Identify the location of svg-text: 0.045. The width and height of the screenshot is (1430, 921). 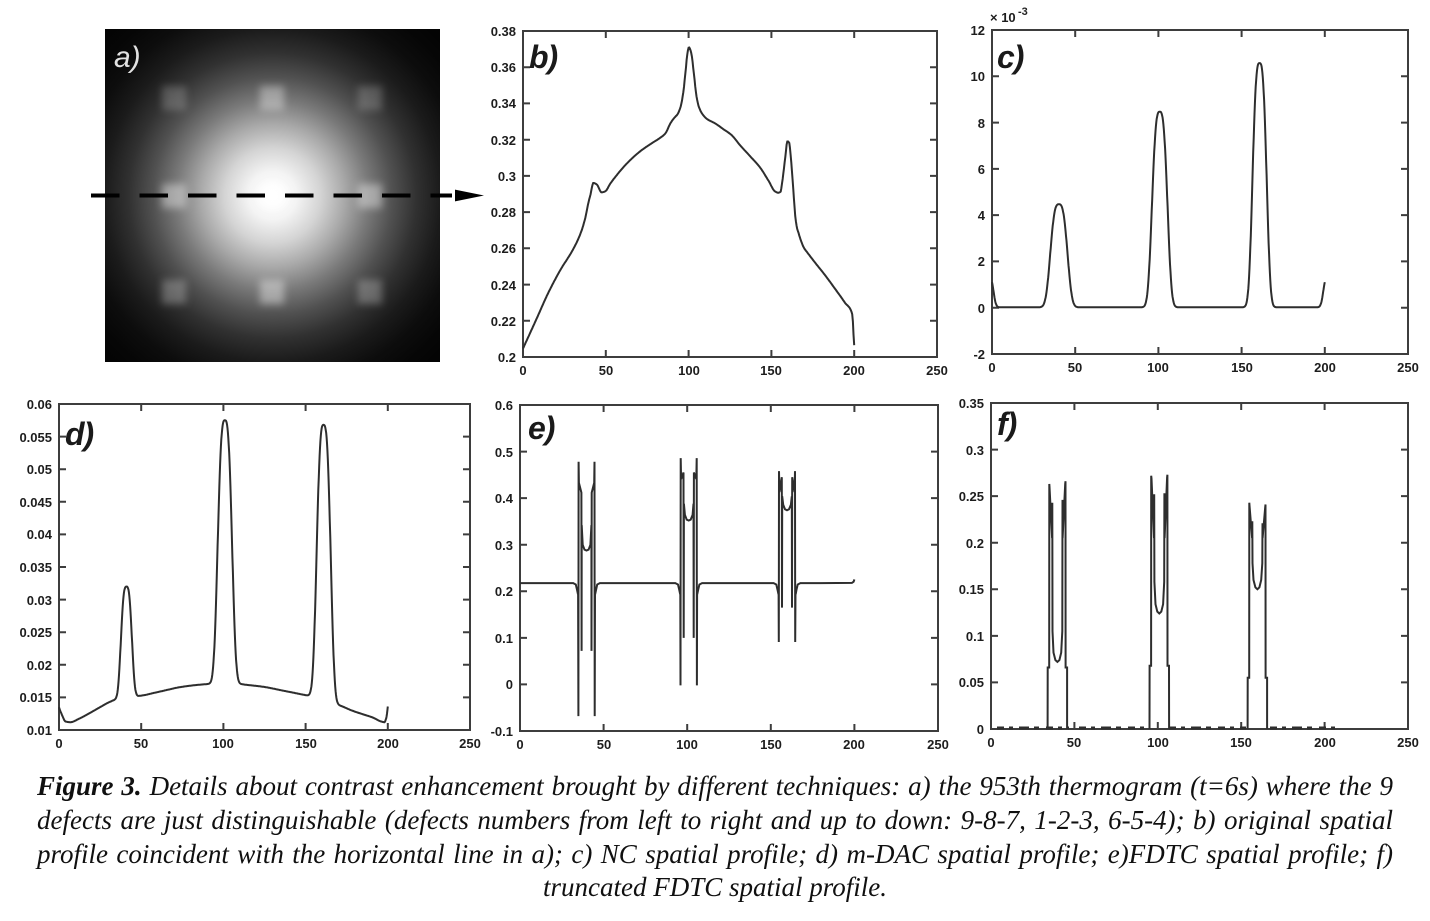
(35, 502).